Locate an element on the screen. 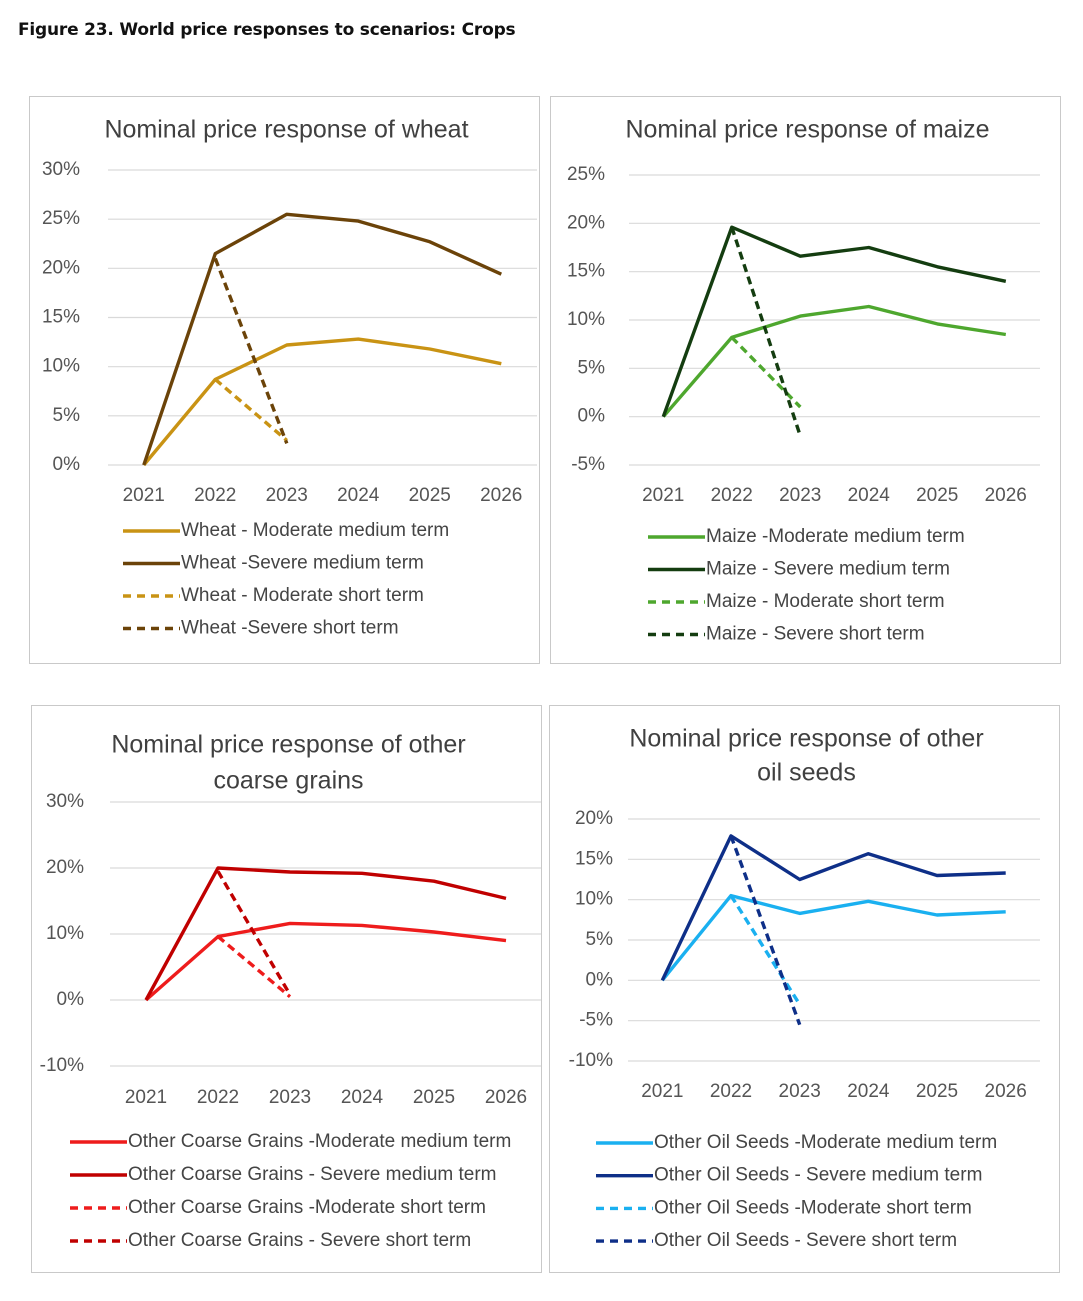 The height and width of the screenshot is (1301, 1083). legend-label: Maize -Moderate medium term is located at coordinates (835, 536).